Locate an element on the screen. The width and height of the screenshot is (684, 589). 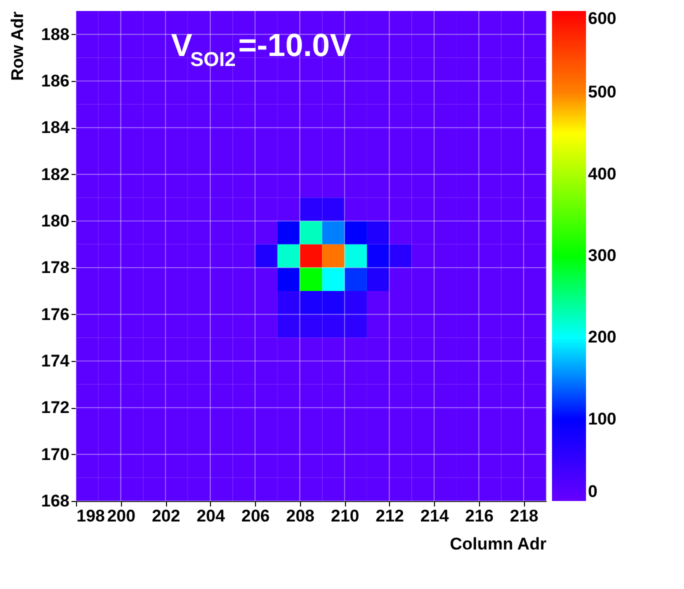
color-bar-label: 100 is located at coordinates (602, 418).